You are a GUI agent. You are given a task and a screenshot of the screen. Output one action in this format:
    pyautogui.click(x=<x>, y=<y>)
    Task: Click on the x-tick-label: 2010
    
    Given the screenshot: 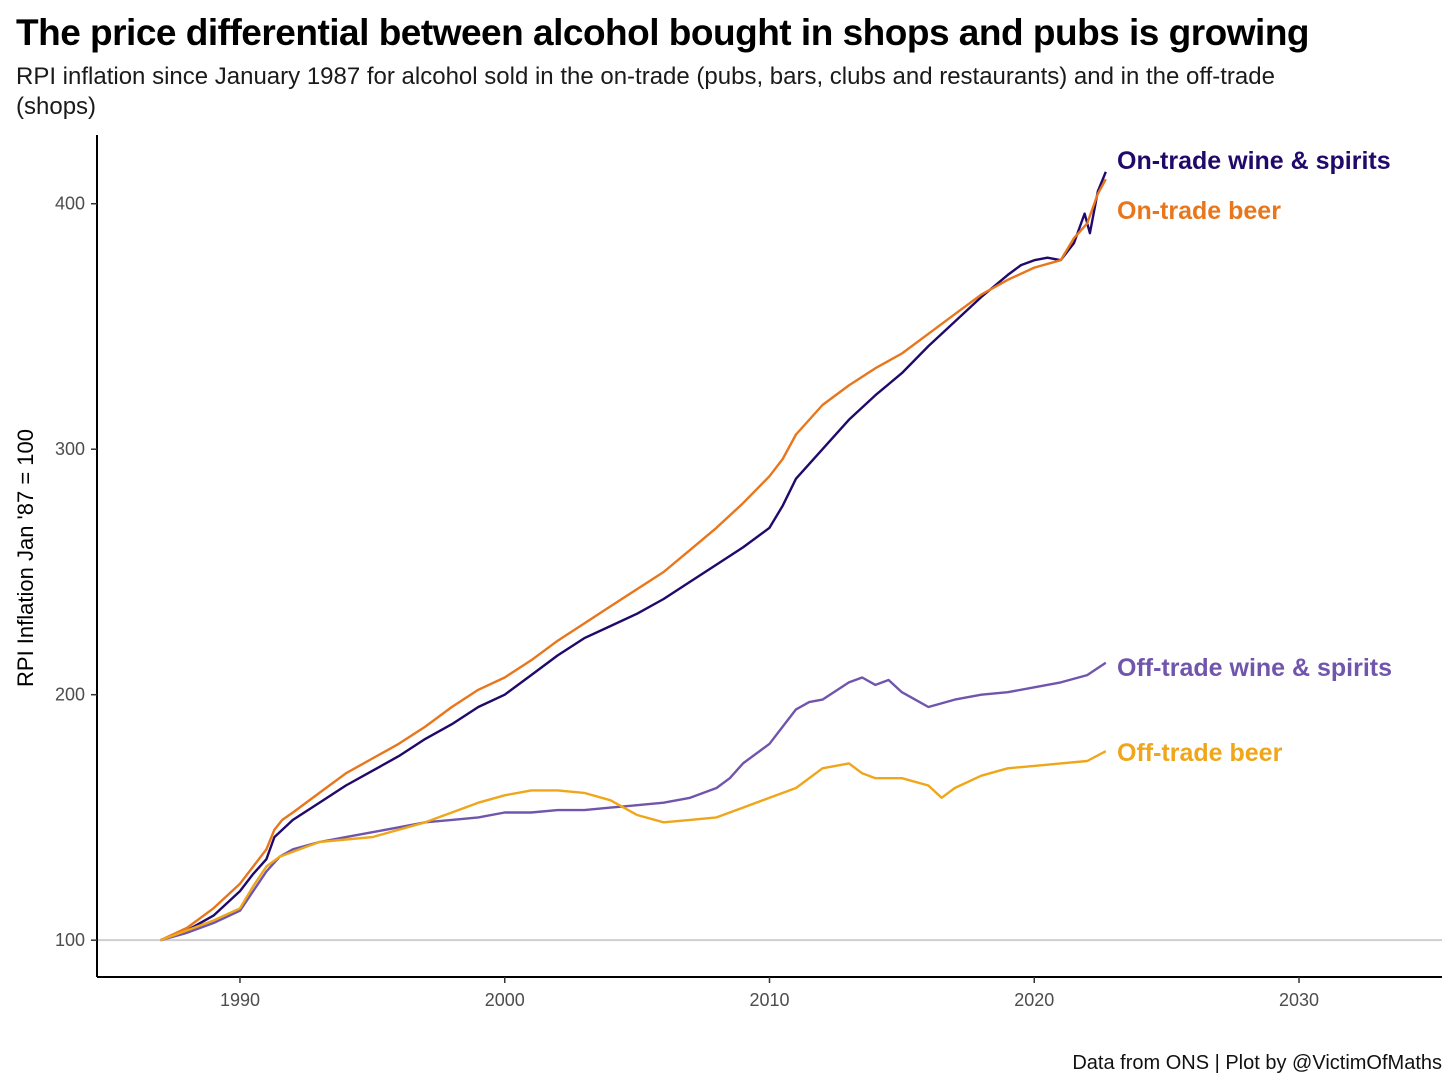 What is the action you would take?
    pyautogui.click(x=769, y=1000)
    